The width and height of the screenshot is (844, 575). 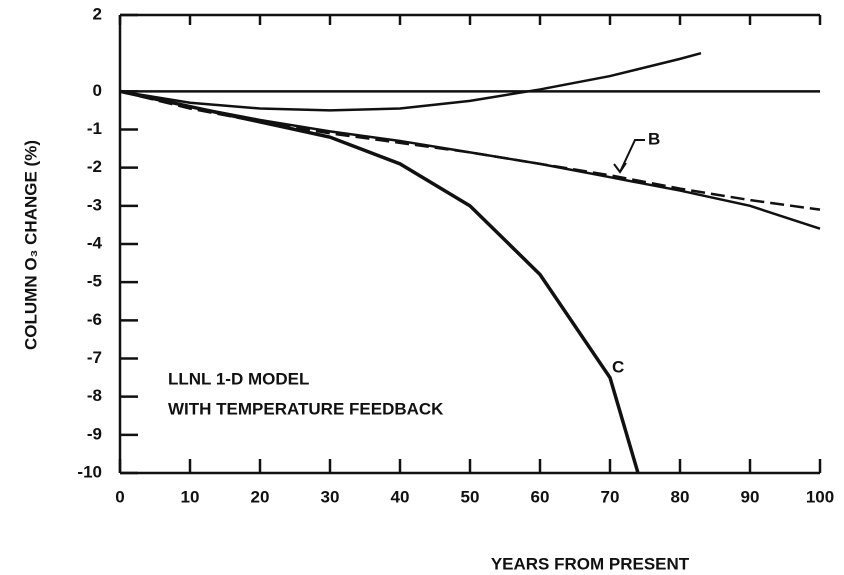 I want to click on x-tick-label: 40, so click(x=400, y=496).